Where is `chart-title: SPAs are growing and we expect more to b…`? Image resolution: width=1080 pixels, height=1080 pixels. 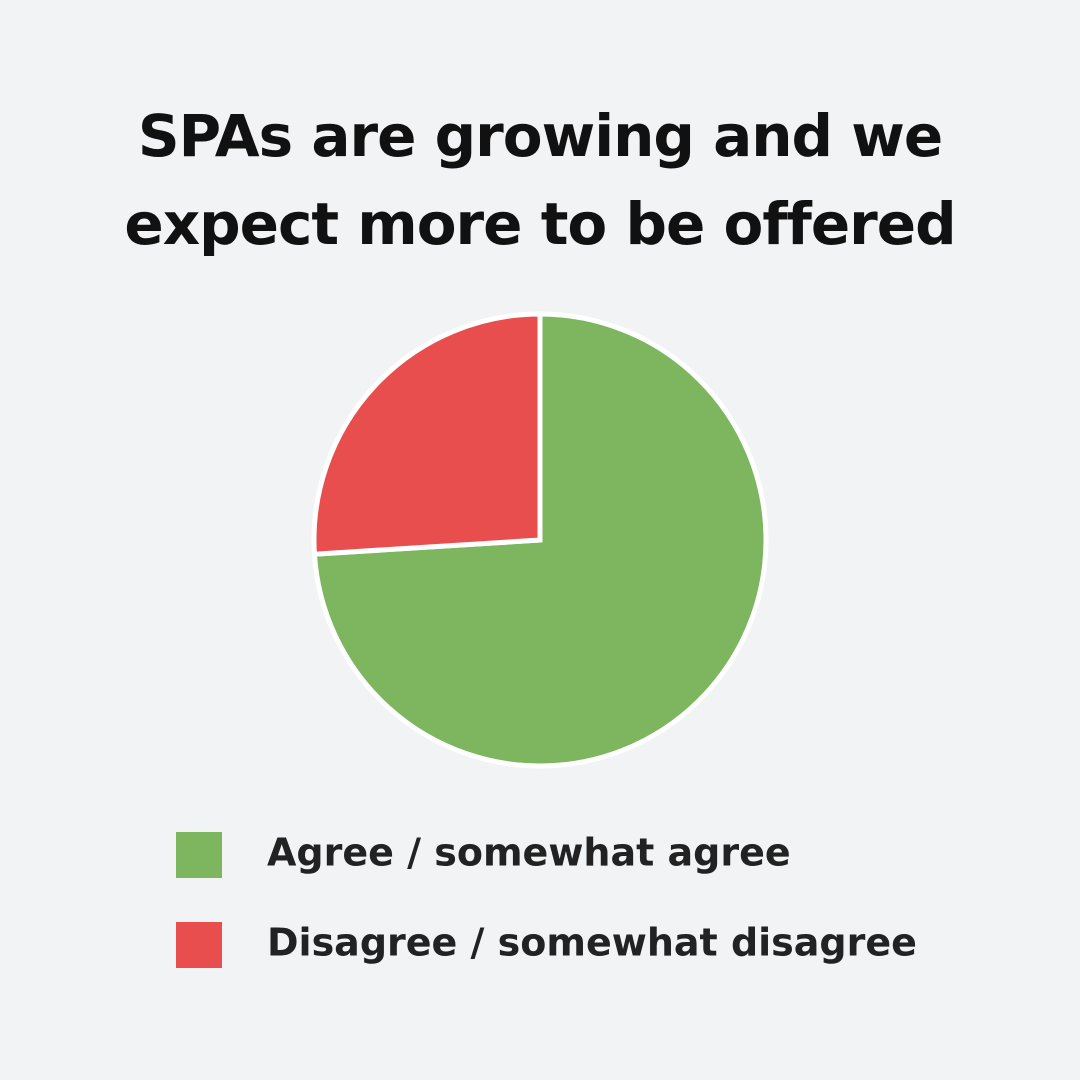 chart-title: SPAs are growing and we expect more to b… is located at coordinates (540, 180).